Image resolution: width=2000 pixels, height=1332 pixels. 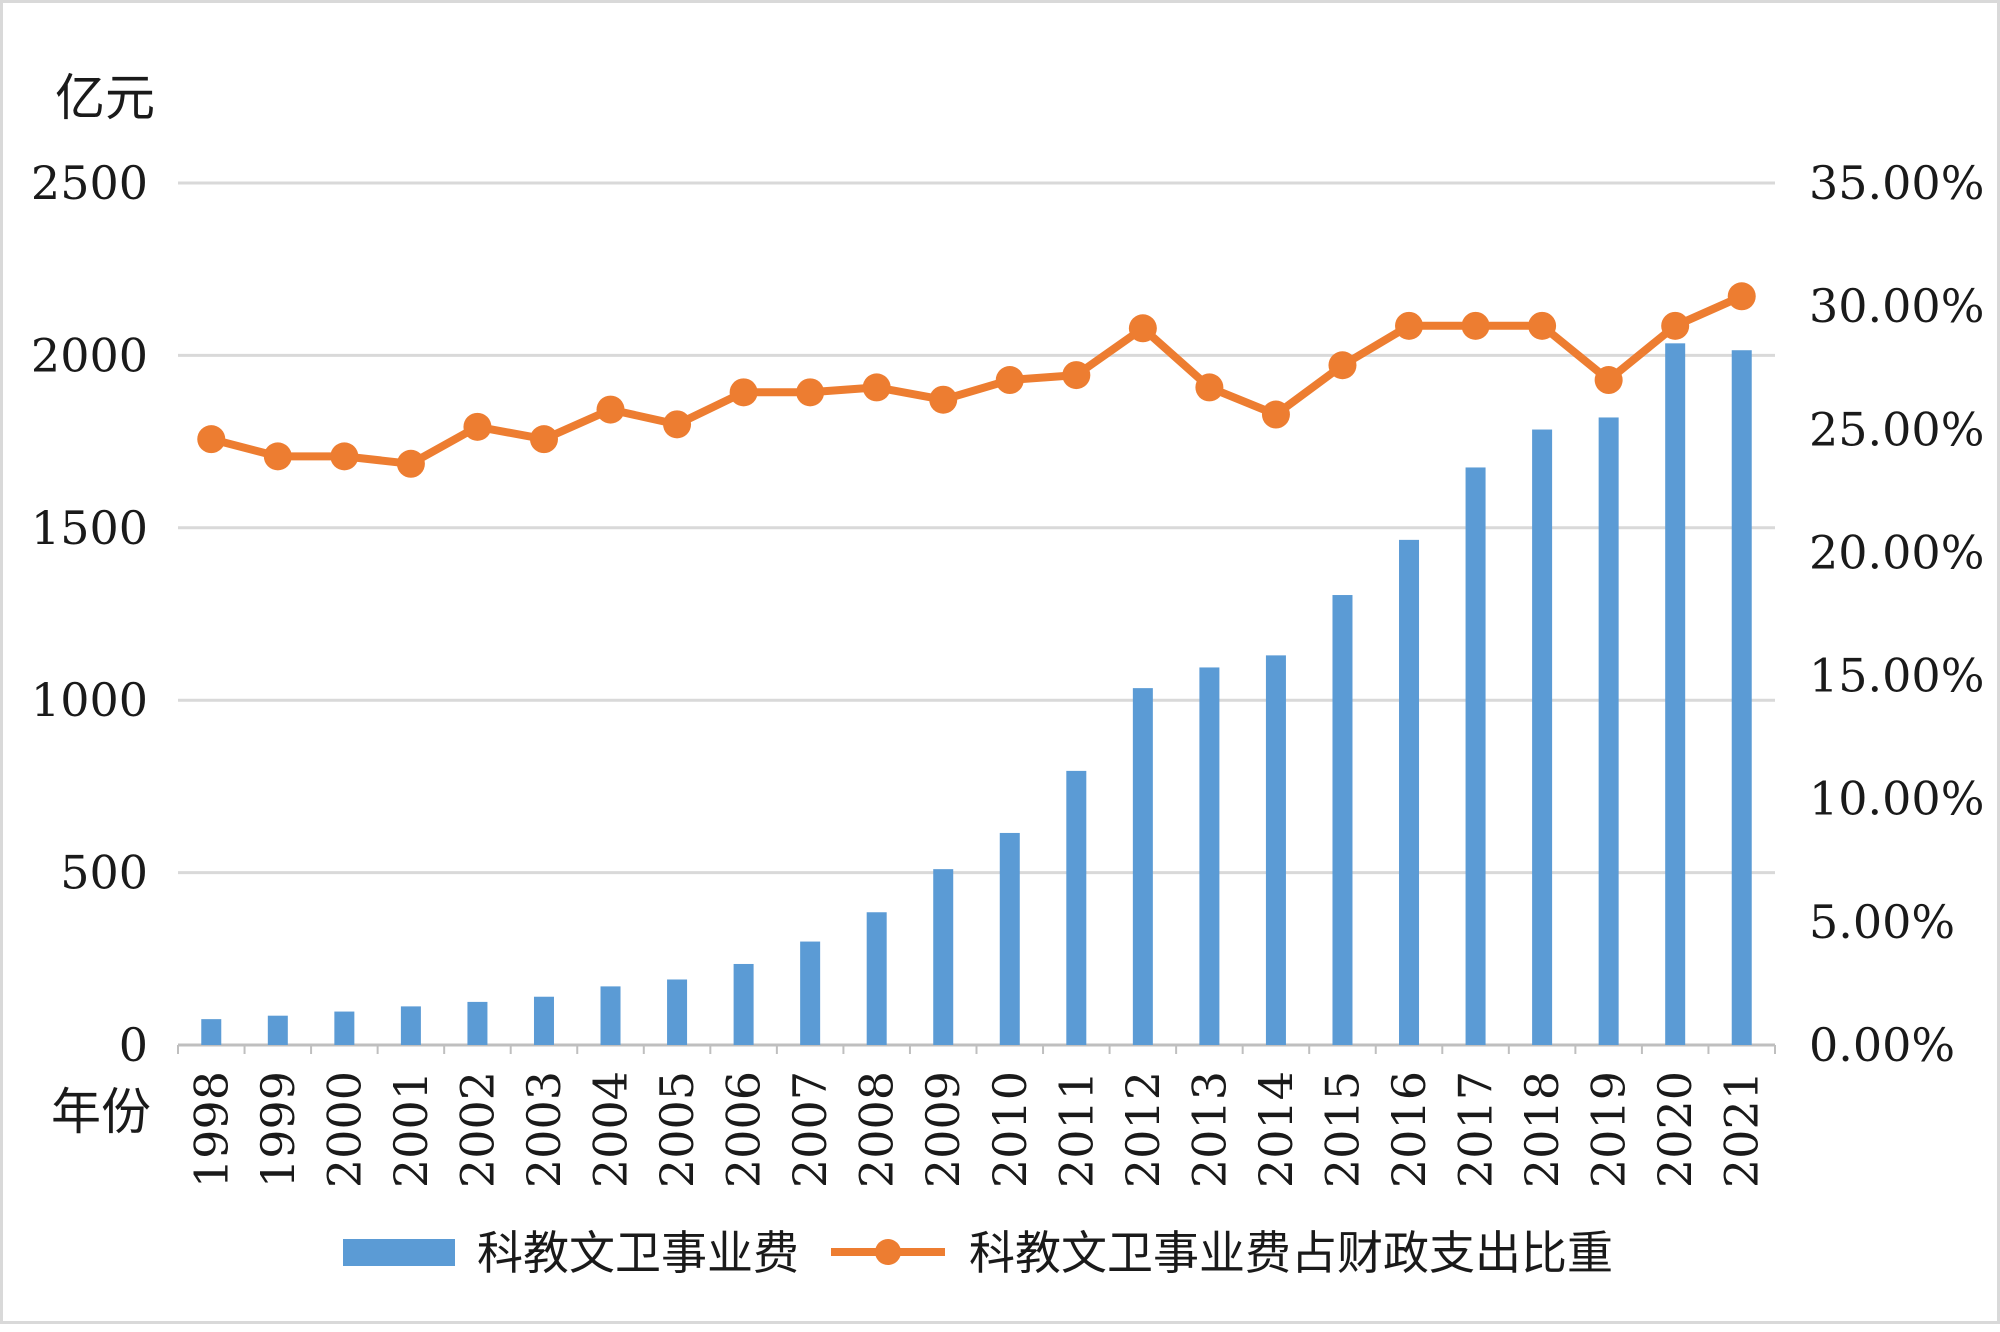 What do you see at coordinates (89, 614) in the screenshot?
I see `left-axis: 0 500 1000 1500 2000 2500` at bounding box center [89, 614].